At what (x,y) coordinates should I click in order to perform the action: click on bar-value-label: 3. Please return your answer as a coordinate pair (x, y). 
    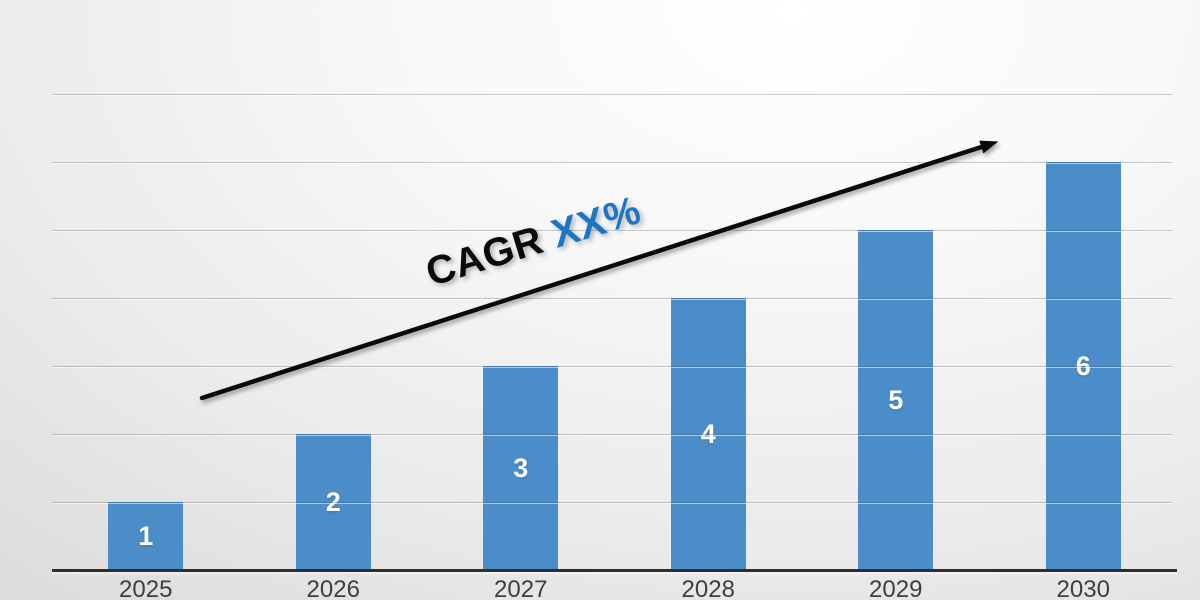
    Looking at the image, I should click on (521, 467).